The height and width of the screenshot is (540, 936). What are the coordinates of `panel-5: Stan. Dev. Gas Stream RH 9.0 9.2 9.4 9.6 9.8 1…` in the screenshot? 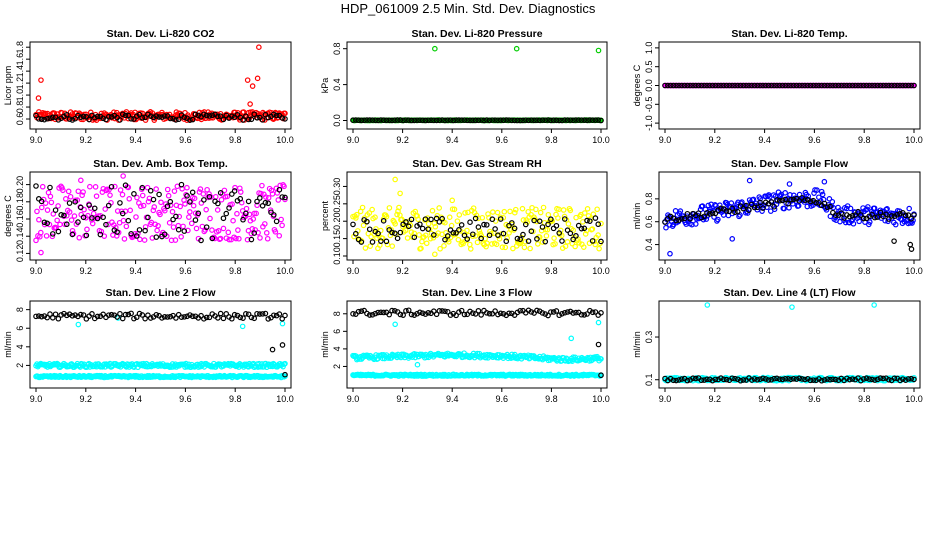 It's located at (465, 217).